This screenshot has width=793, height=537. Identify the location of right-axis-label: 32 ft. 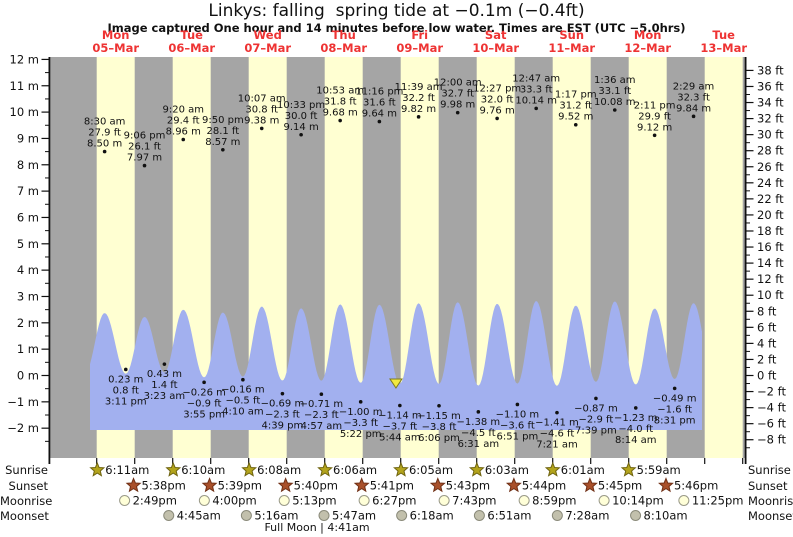
(770, 119).